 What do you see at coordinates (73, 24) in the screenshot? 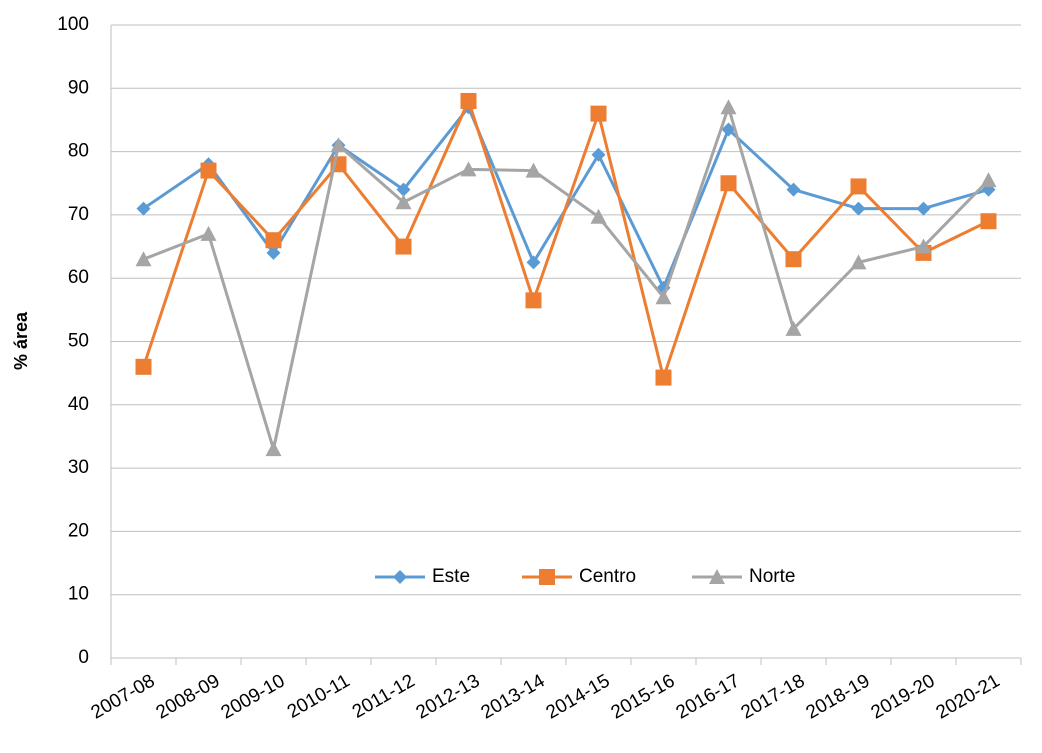
I see `y-tick-label: 100` at bounding box center [73, 24].